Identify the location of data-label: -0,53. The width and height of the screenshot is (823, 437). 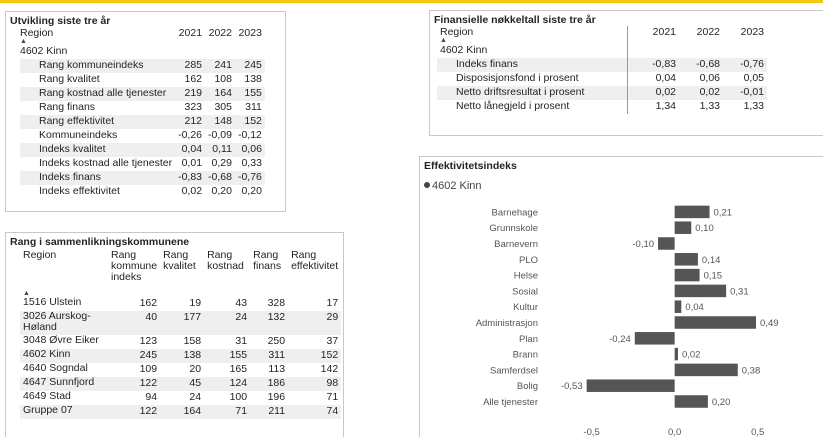
(572, 386).